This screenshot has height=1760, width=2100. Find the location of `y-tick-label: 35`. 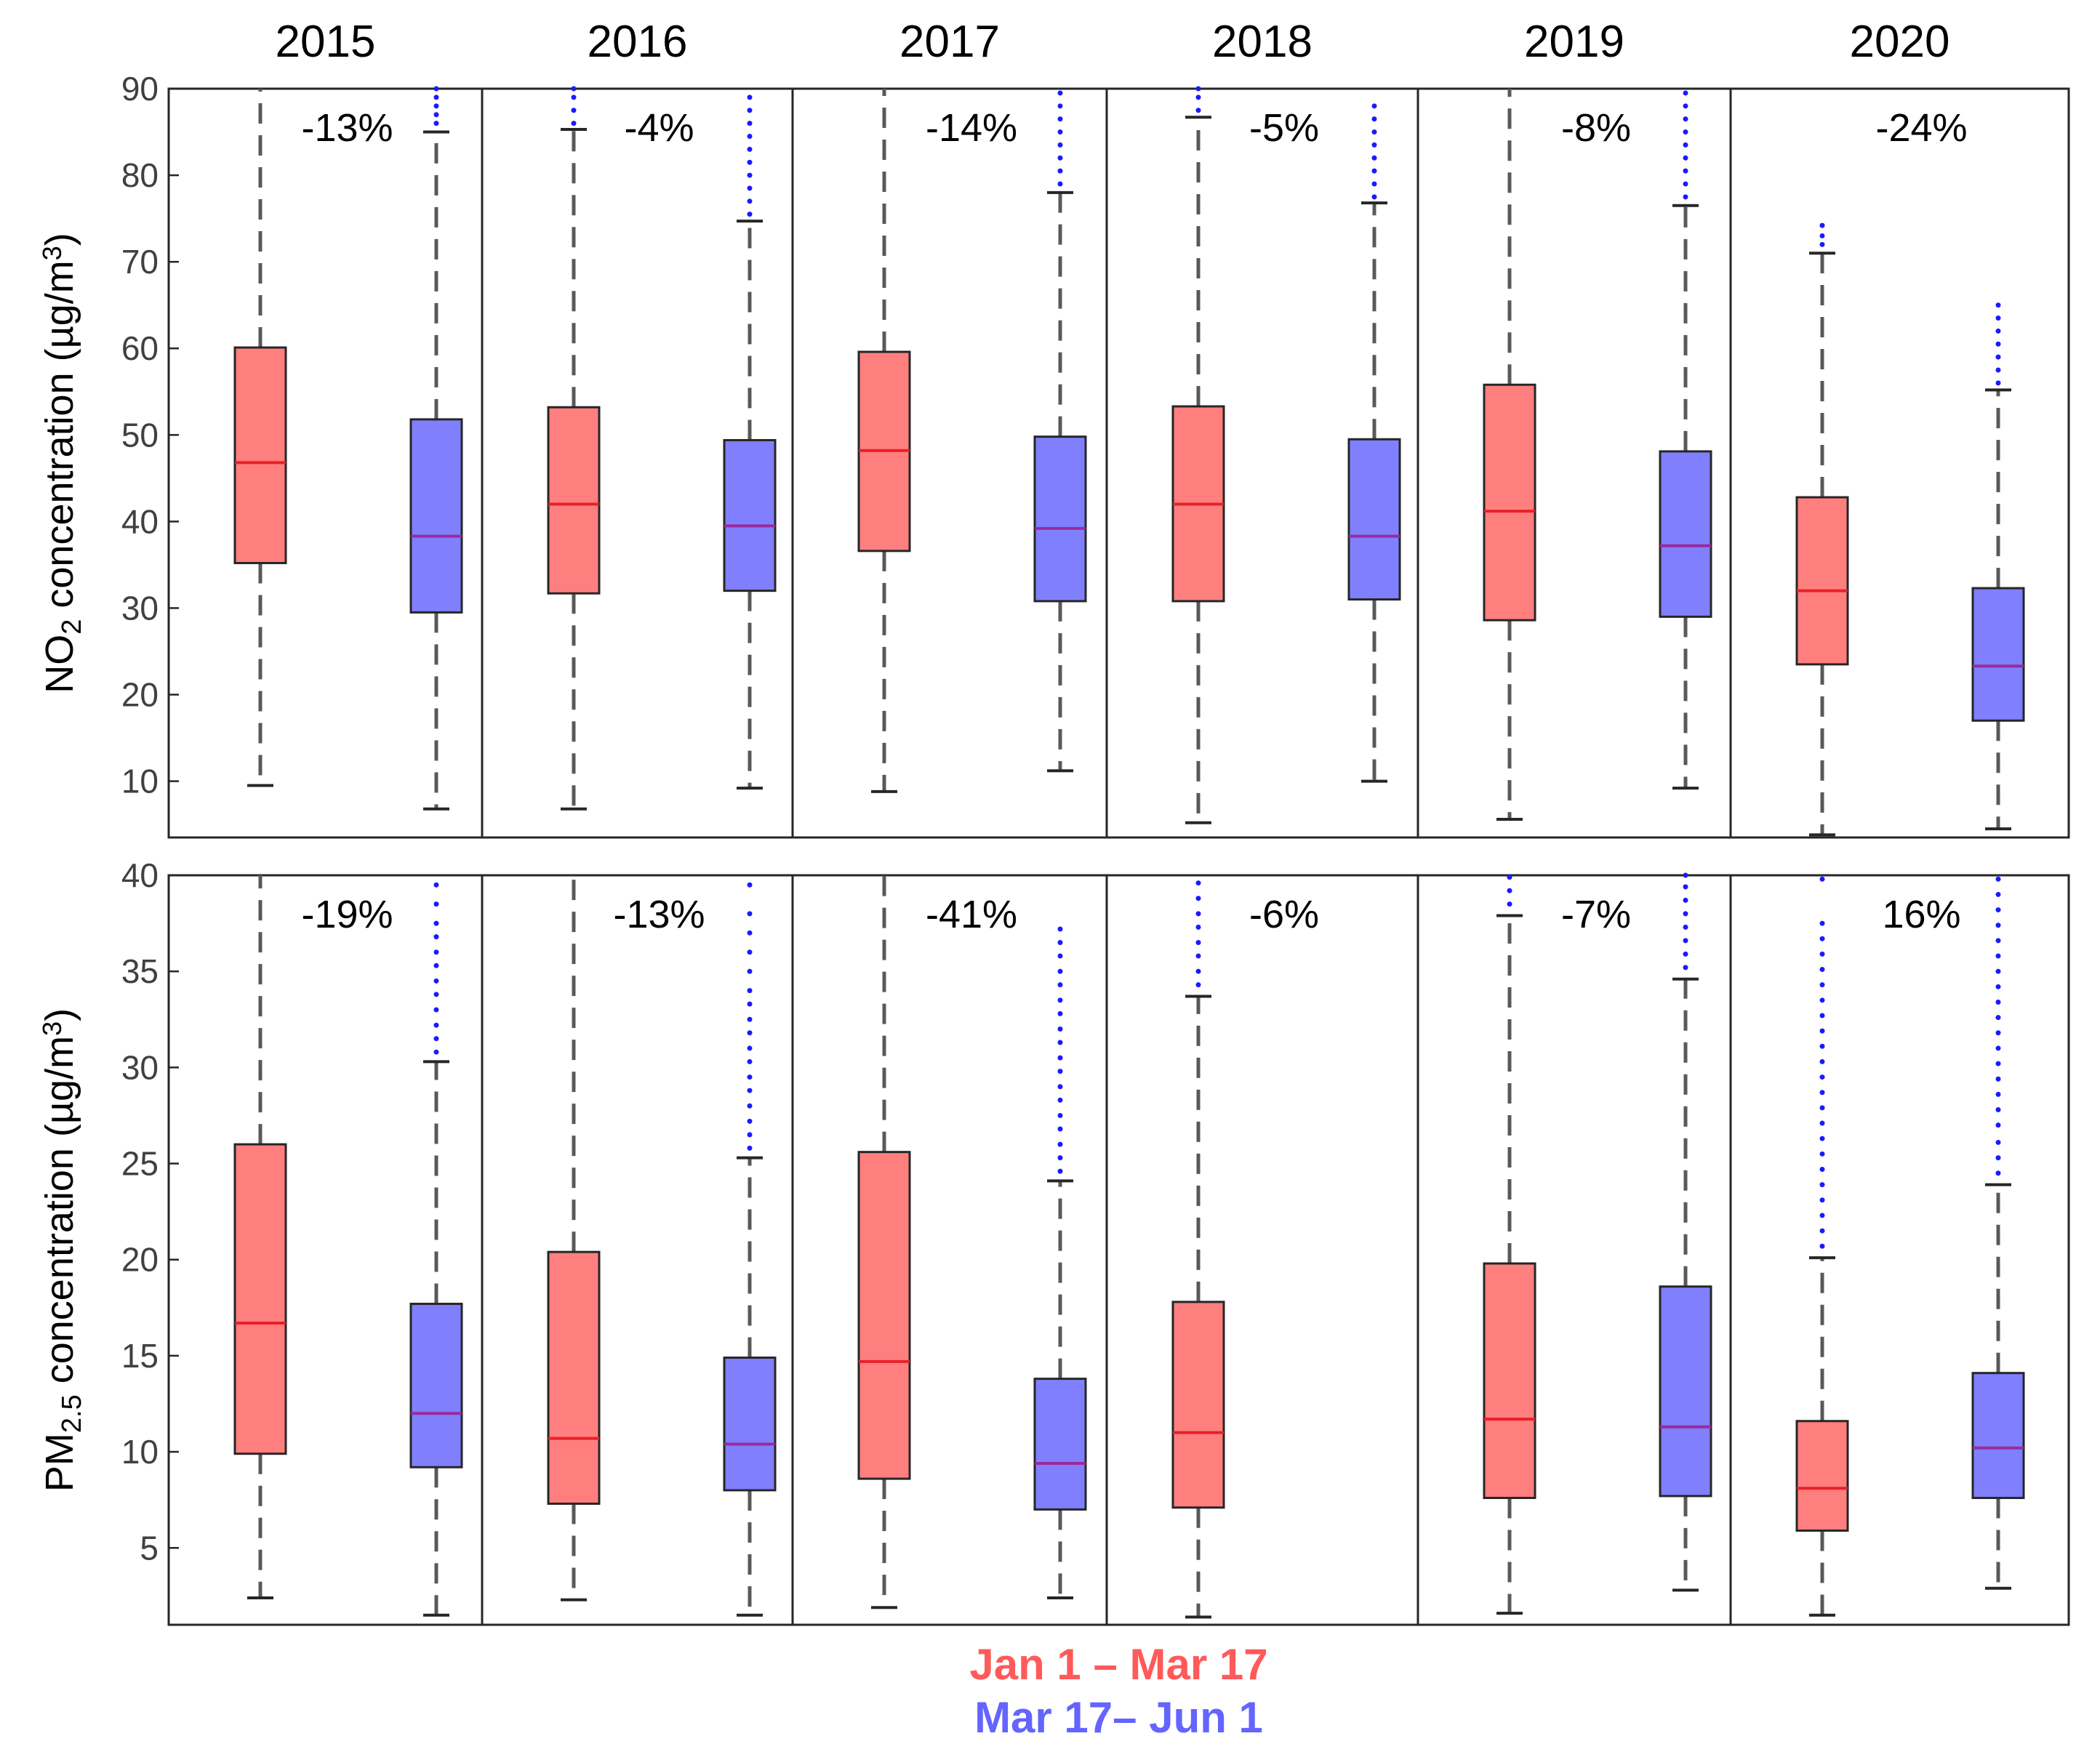

y-tick-label: 35 is located at coordinates (140, 971).